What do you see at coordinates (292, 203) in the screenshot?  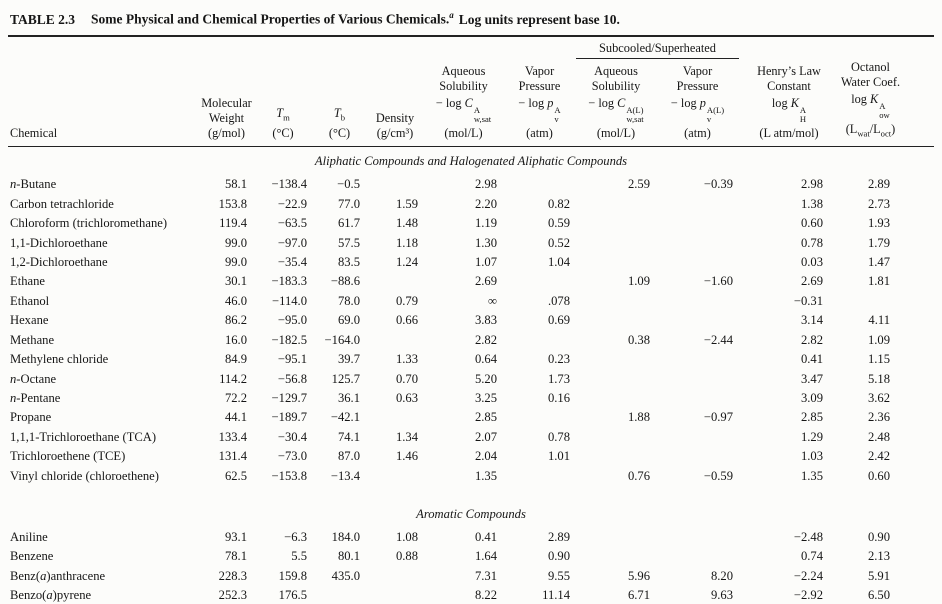 I see `cell-melting-point: −22.9` at bounding box center [292, 203].